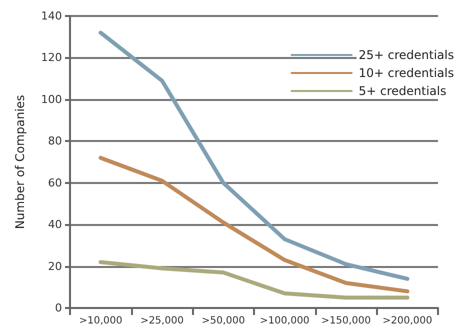 The image size is (474, 336). What do you see at coordinates (162, 321) in the screenshot?
I see `x-tick-label: >25,000` at bounding box center [162, 321].